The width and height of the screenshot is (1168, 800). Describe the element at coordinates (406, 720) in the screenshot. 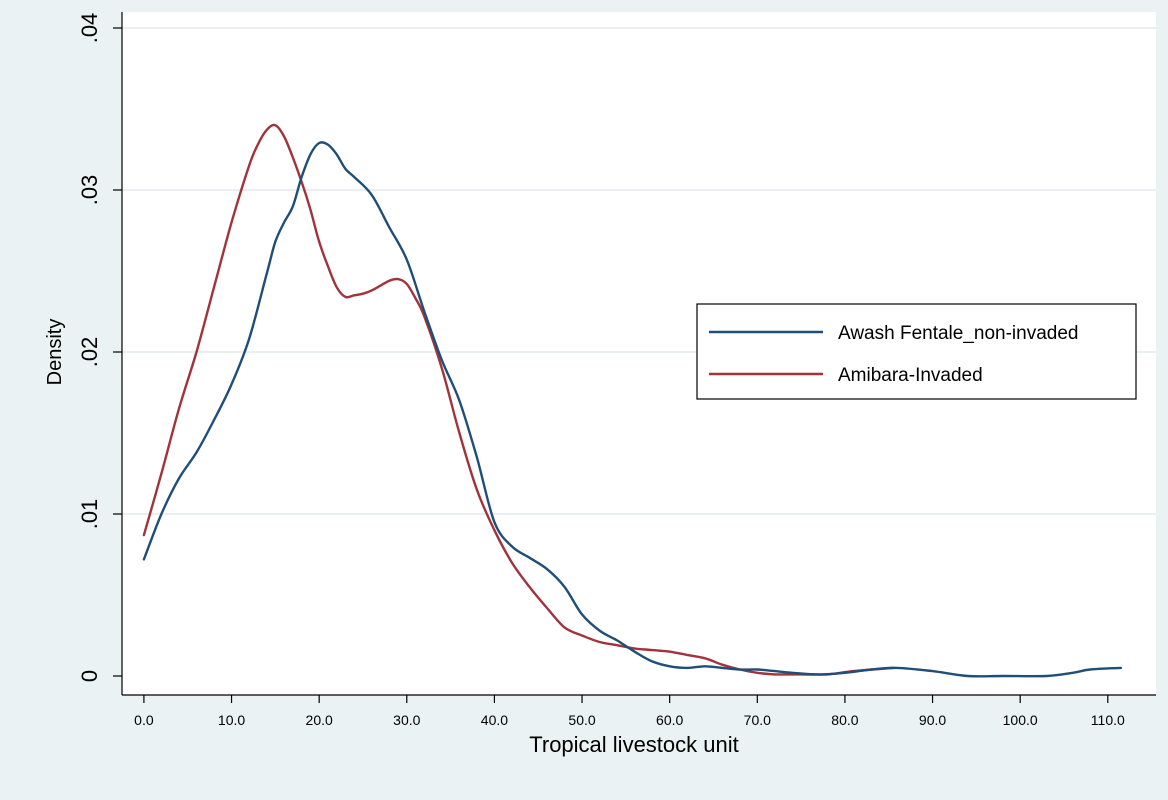

I see `x-tick-label: 30.0` at that location.